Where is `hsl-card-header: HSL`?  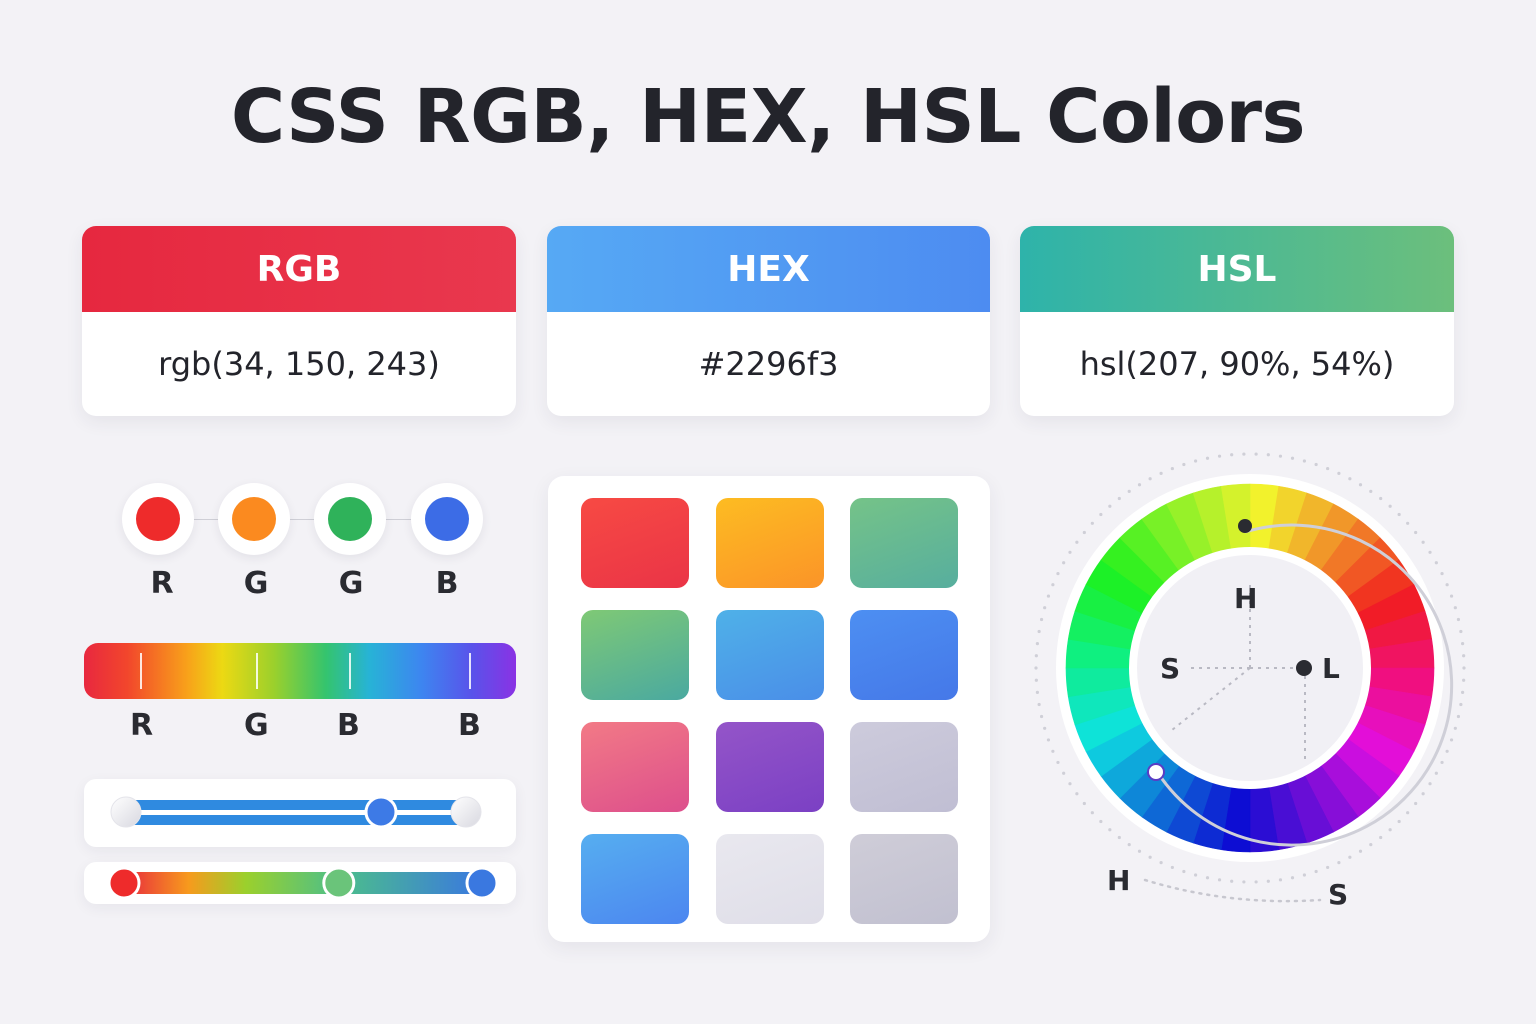 hsl-card-header: HSL is located at coordinates (1237, 269).